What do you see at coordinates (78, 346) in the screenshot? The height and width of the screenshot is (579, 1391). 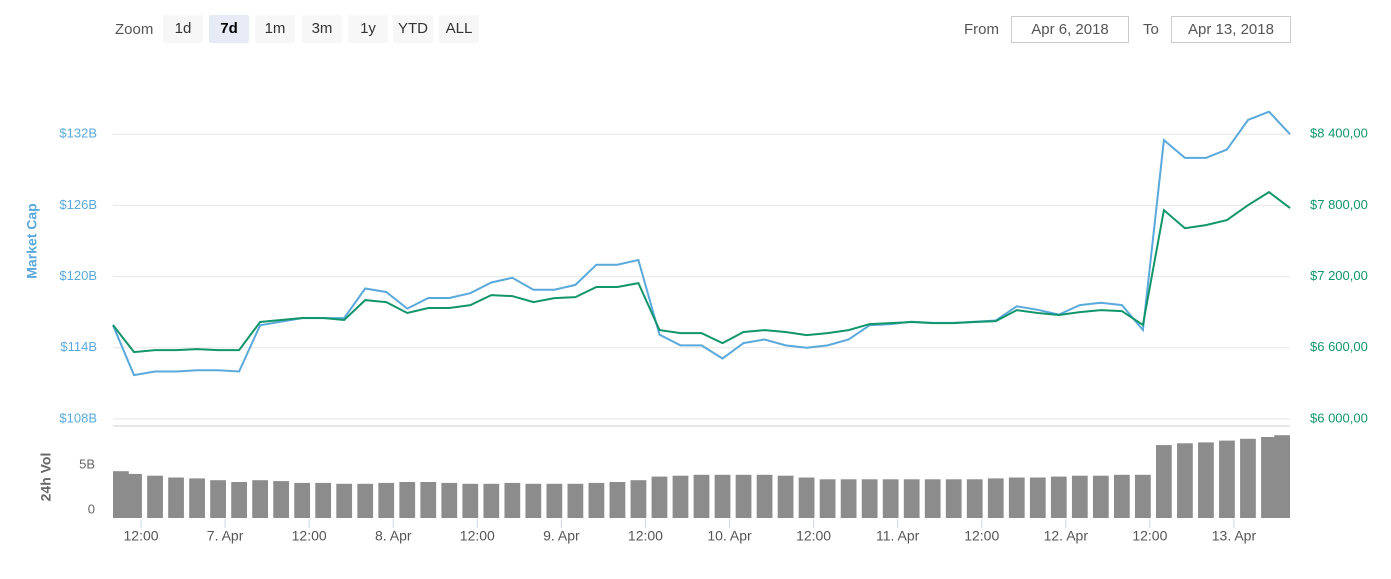 I see `y-tick-label: $114B` at bounding box center [78, 346].